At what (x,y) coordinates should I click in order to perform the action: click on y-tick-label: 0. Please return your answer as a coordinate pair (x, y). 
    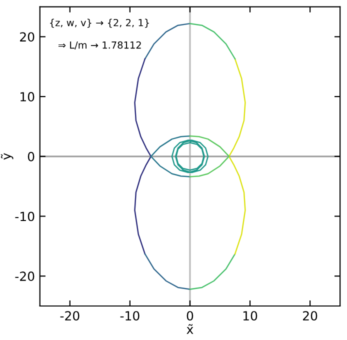
    Looking at the image, I should click on (31, 157).